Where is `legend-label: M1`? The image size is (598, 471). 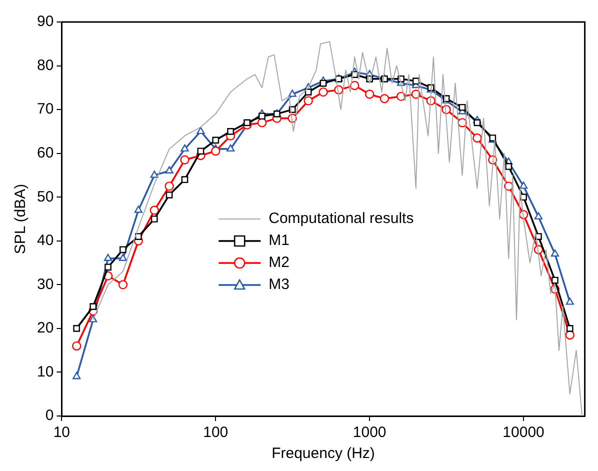 legend-label: M1 is located at coordinates (279, 241).